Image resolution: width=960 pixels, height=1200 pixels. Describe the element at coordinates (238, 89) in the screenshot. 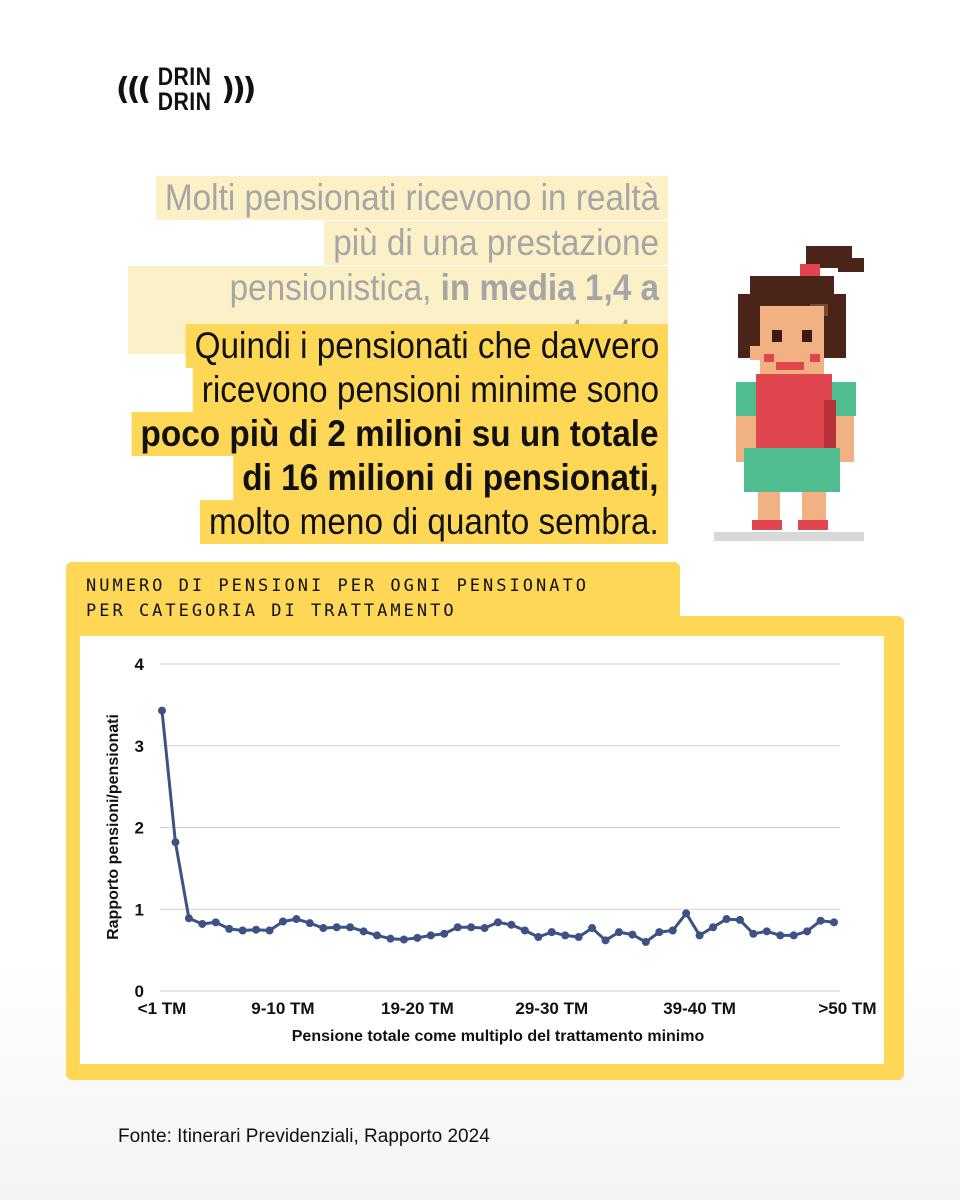

I see `sound-waves-right-icon: )))` at that location.